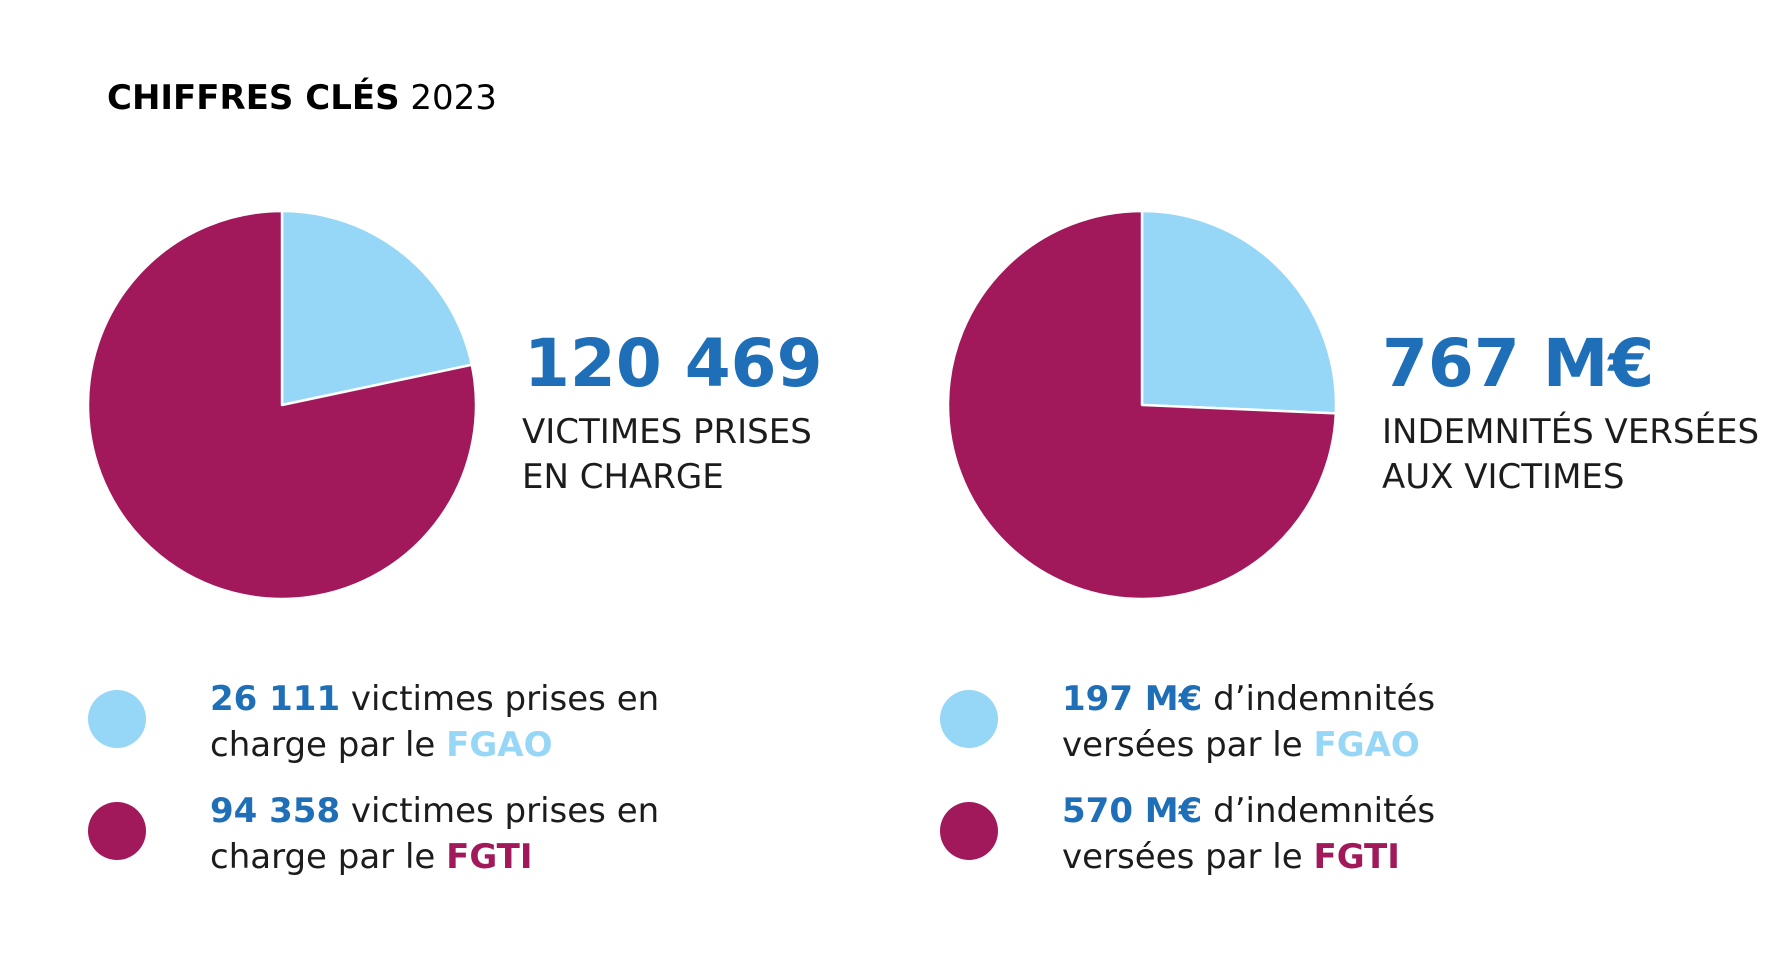  Describe the element at coordinates (453, 98) in the screenshot. I see `title-year: 2023` at that location.